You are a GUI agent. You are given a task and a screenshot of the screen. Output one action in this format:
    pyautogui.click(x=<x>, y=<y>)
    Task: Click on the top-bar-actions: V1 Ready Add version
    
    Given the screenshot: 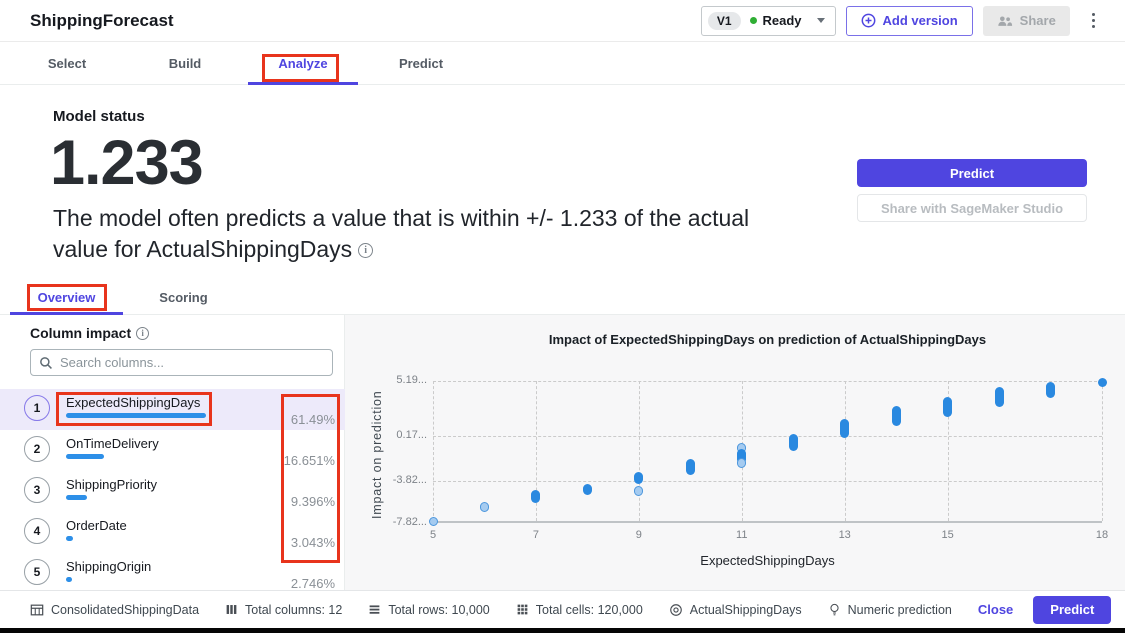 What is the action you would take?
    pyautogui.click(x=901, y=20)
    